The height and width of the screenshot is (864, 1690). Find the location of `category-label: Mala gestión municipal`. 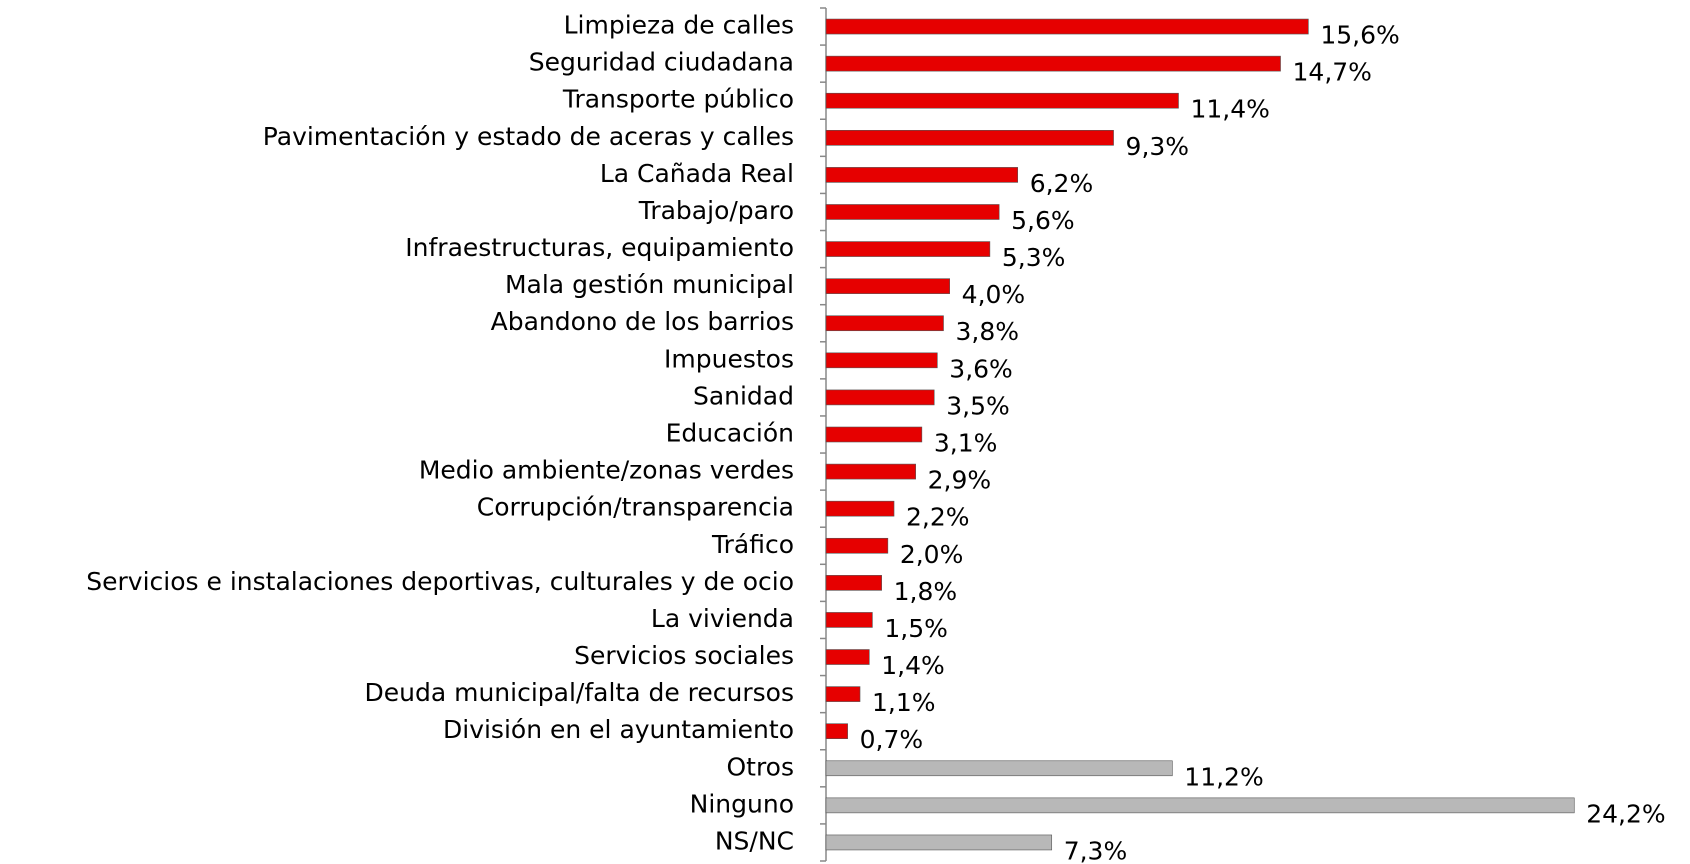

category-label: Mala gestión municipal is located at coordinates (649, 284).